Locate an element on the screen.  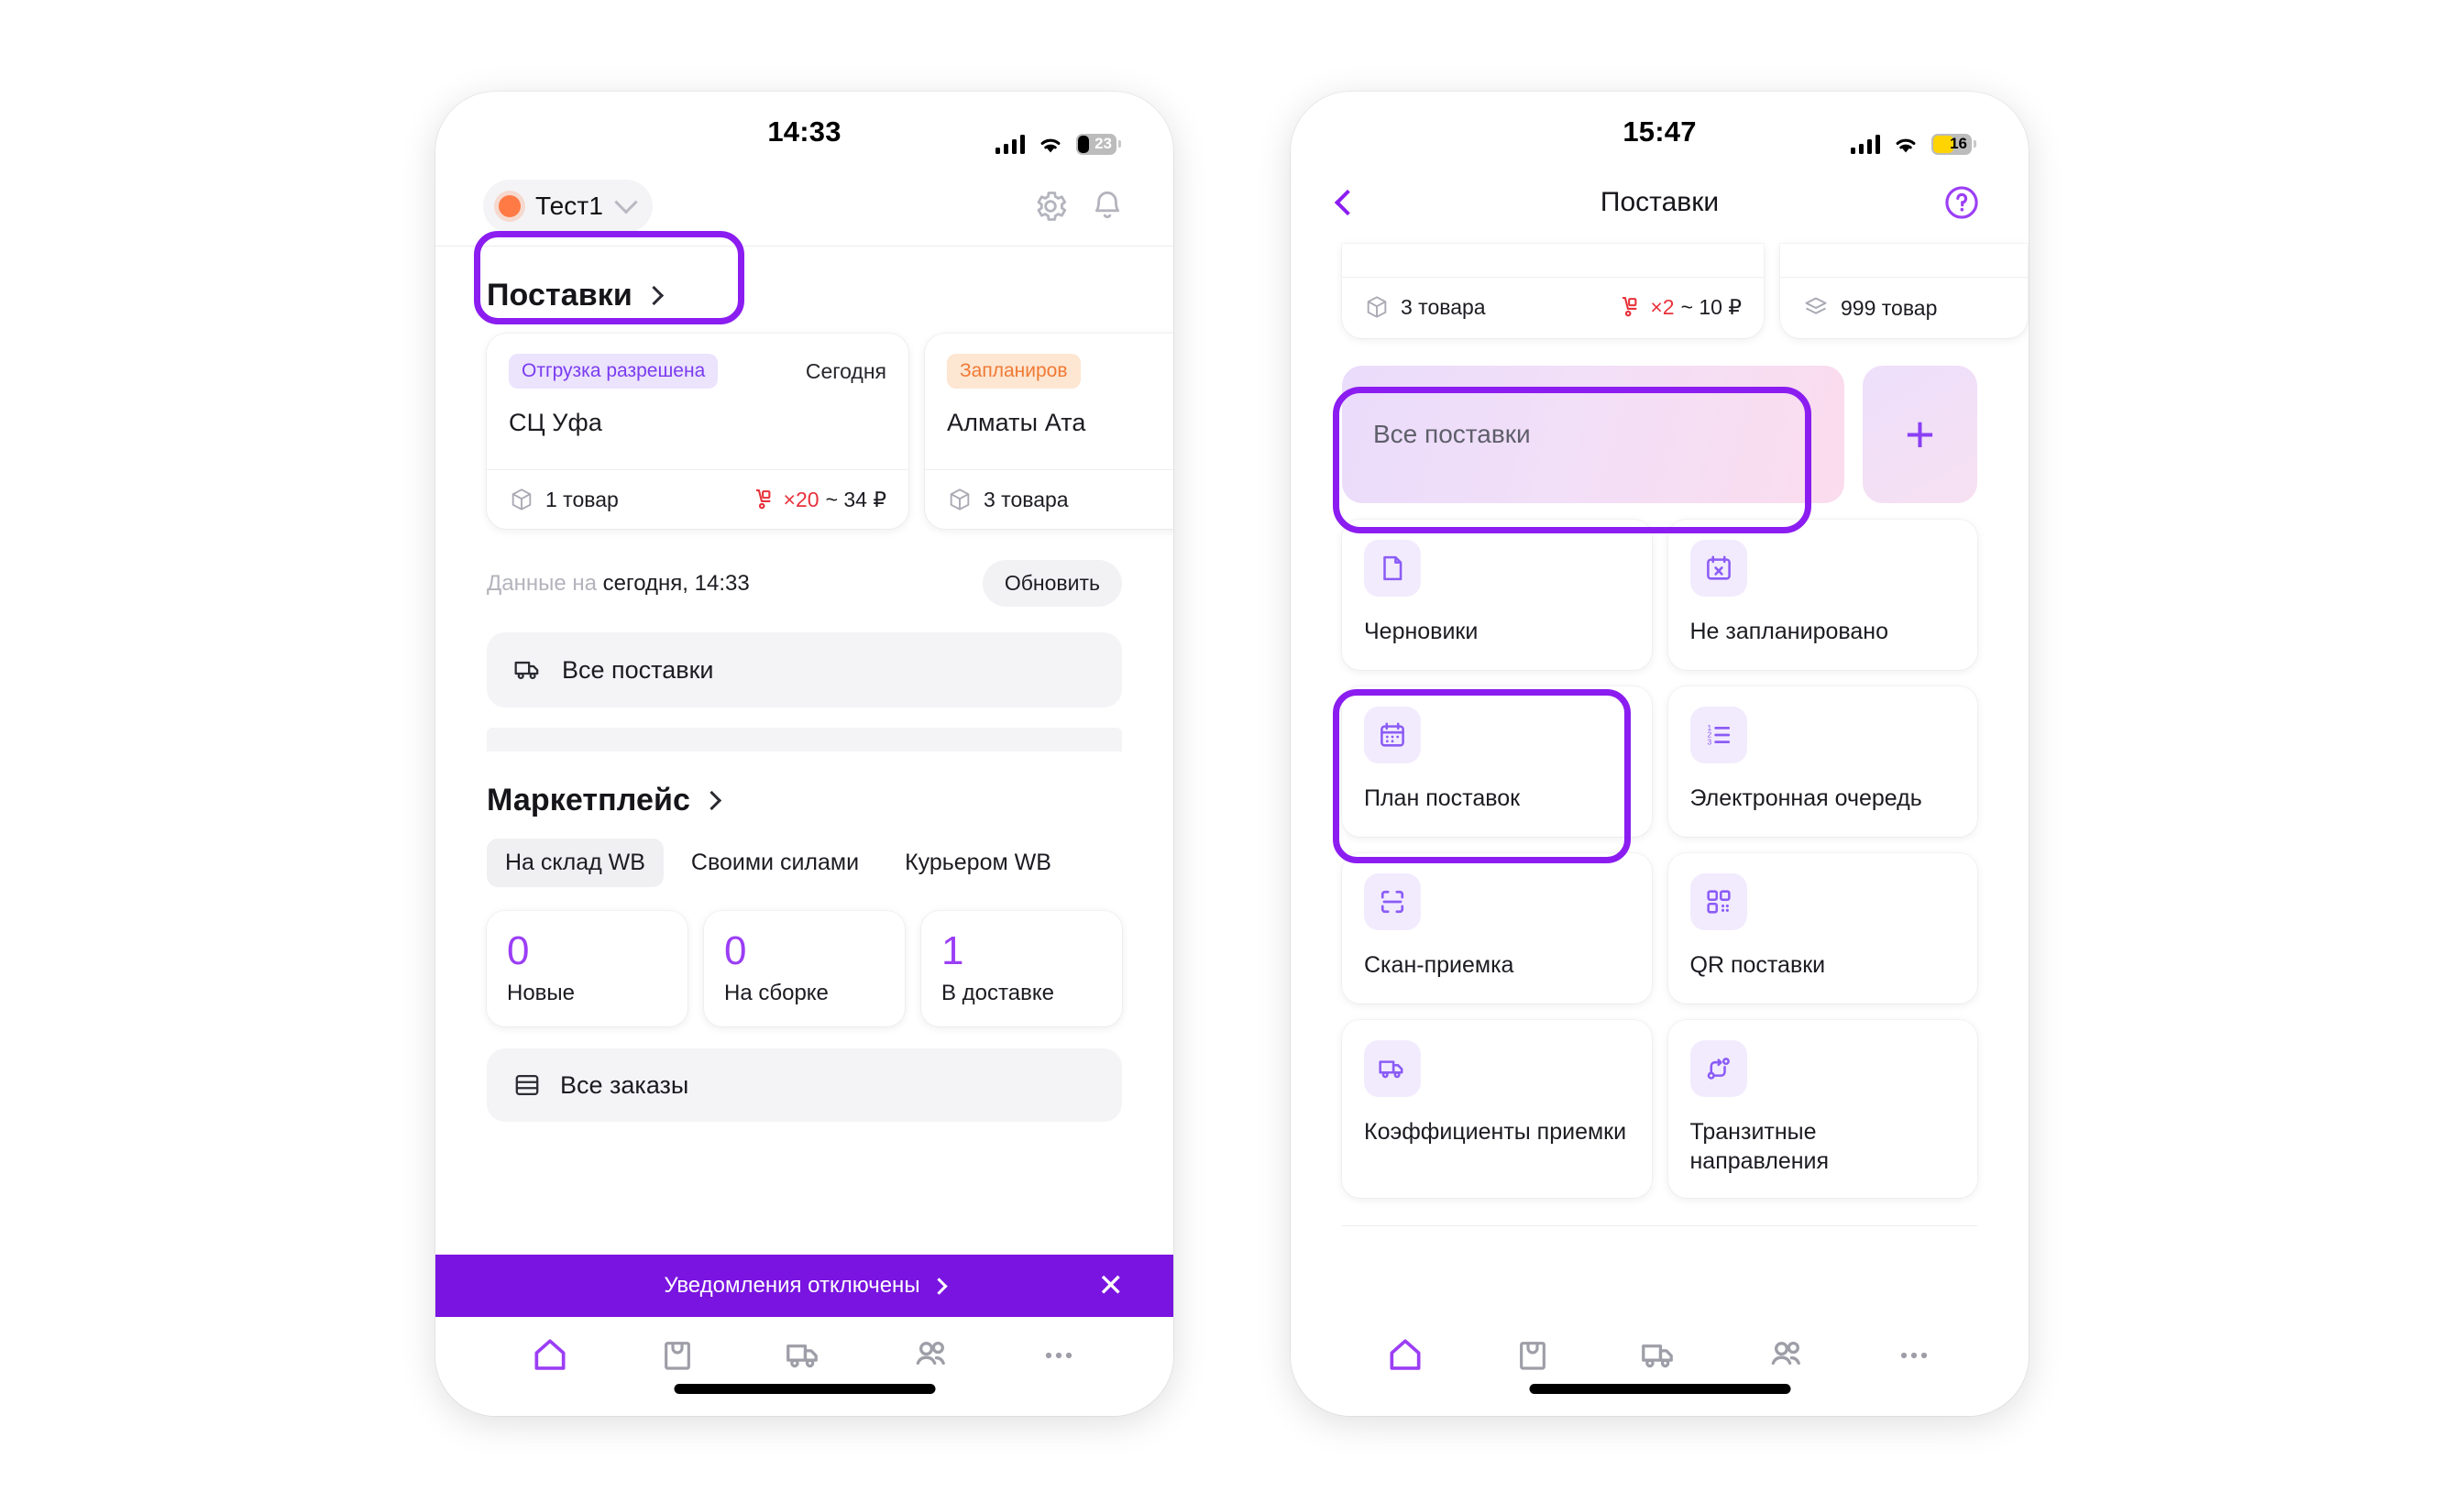
supply-card: Запланиров Алматы Ата 3 товара is located at coordinates (1049, 432).